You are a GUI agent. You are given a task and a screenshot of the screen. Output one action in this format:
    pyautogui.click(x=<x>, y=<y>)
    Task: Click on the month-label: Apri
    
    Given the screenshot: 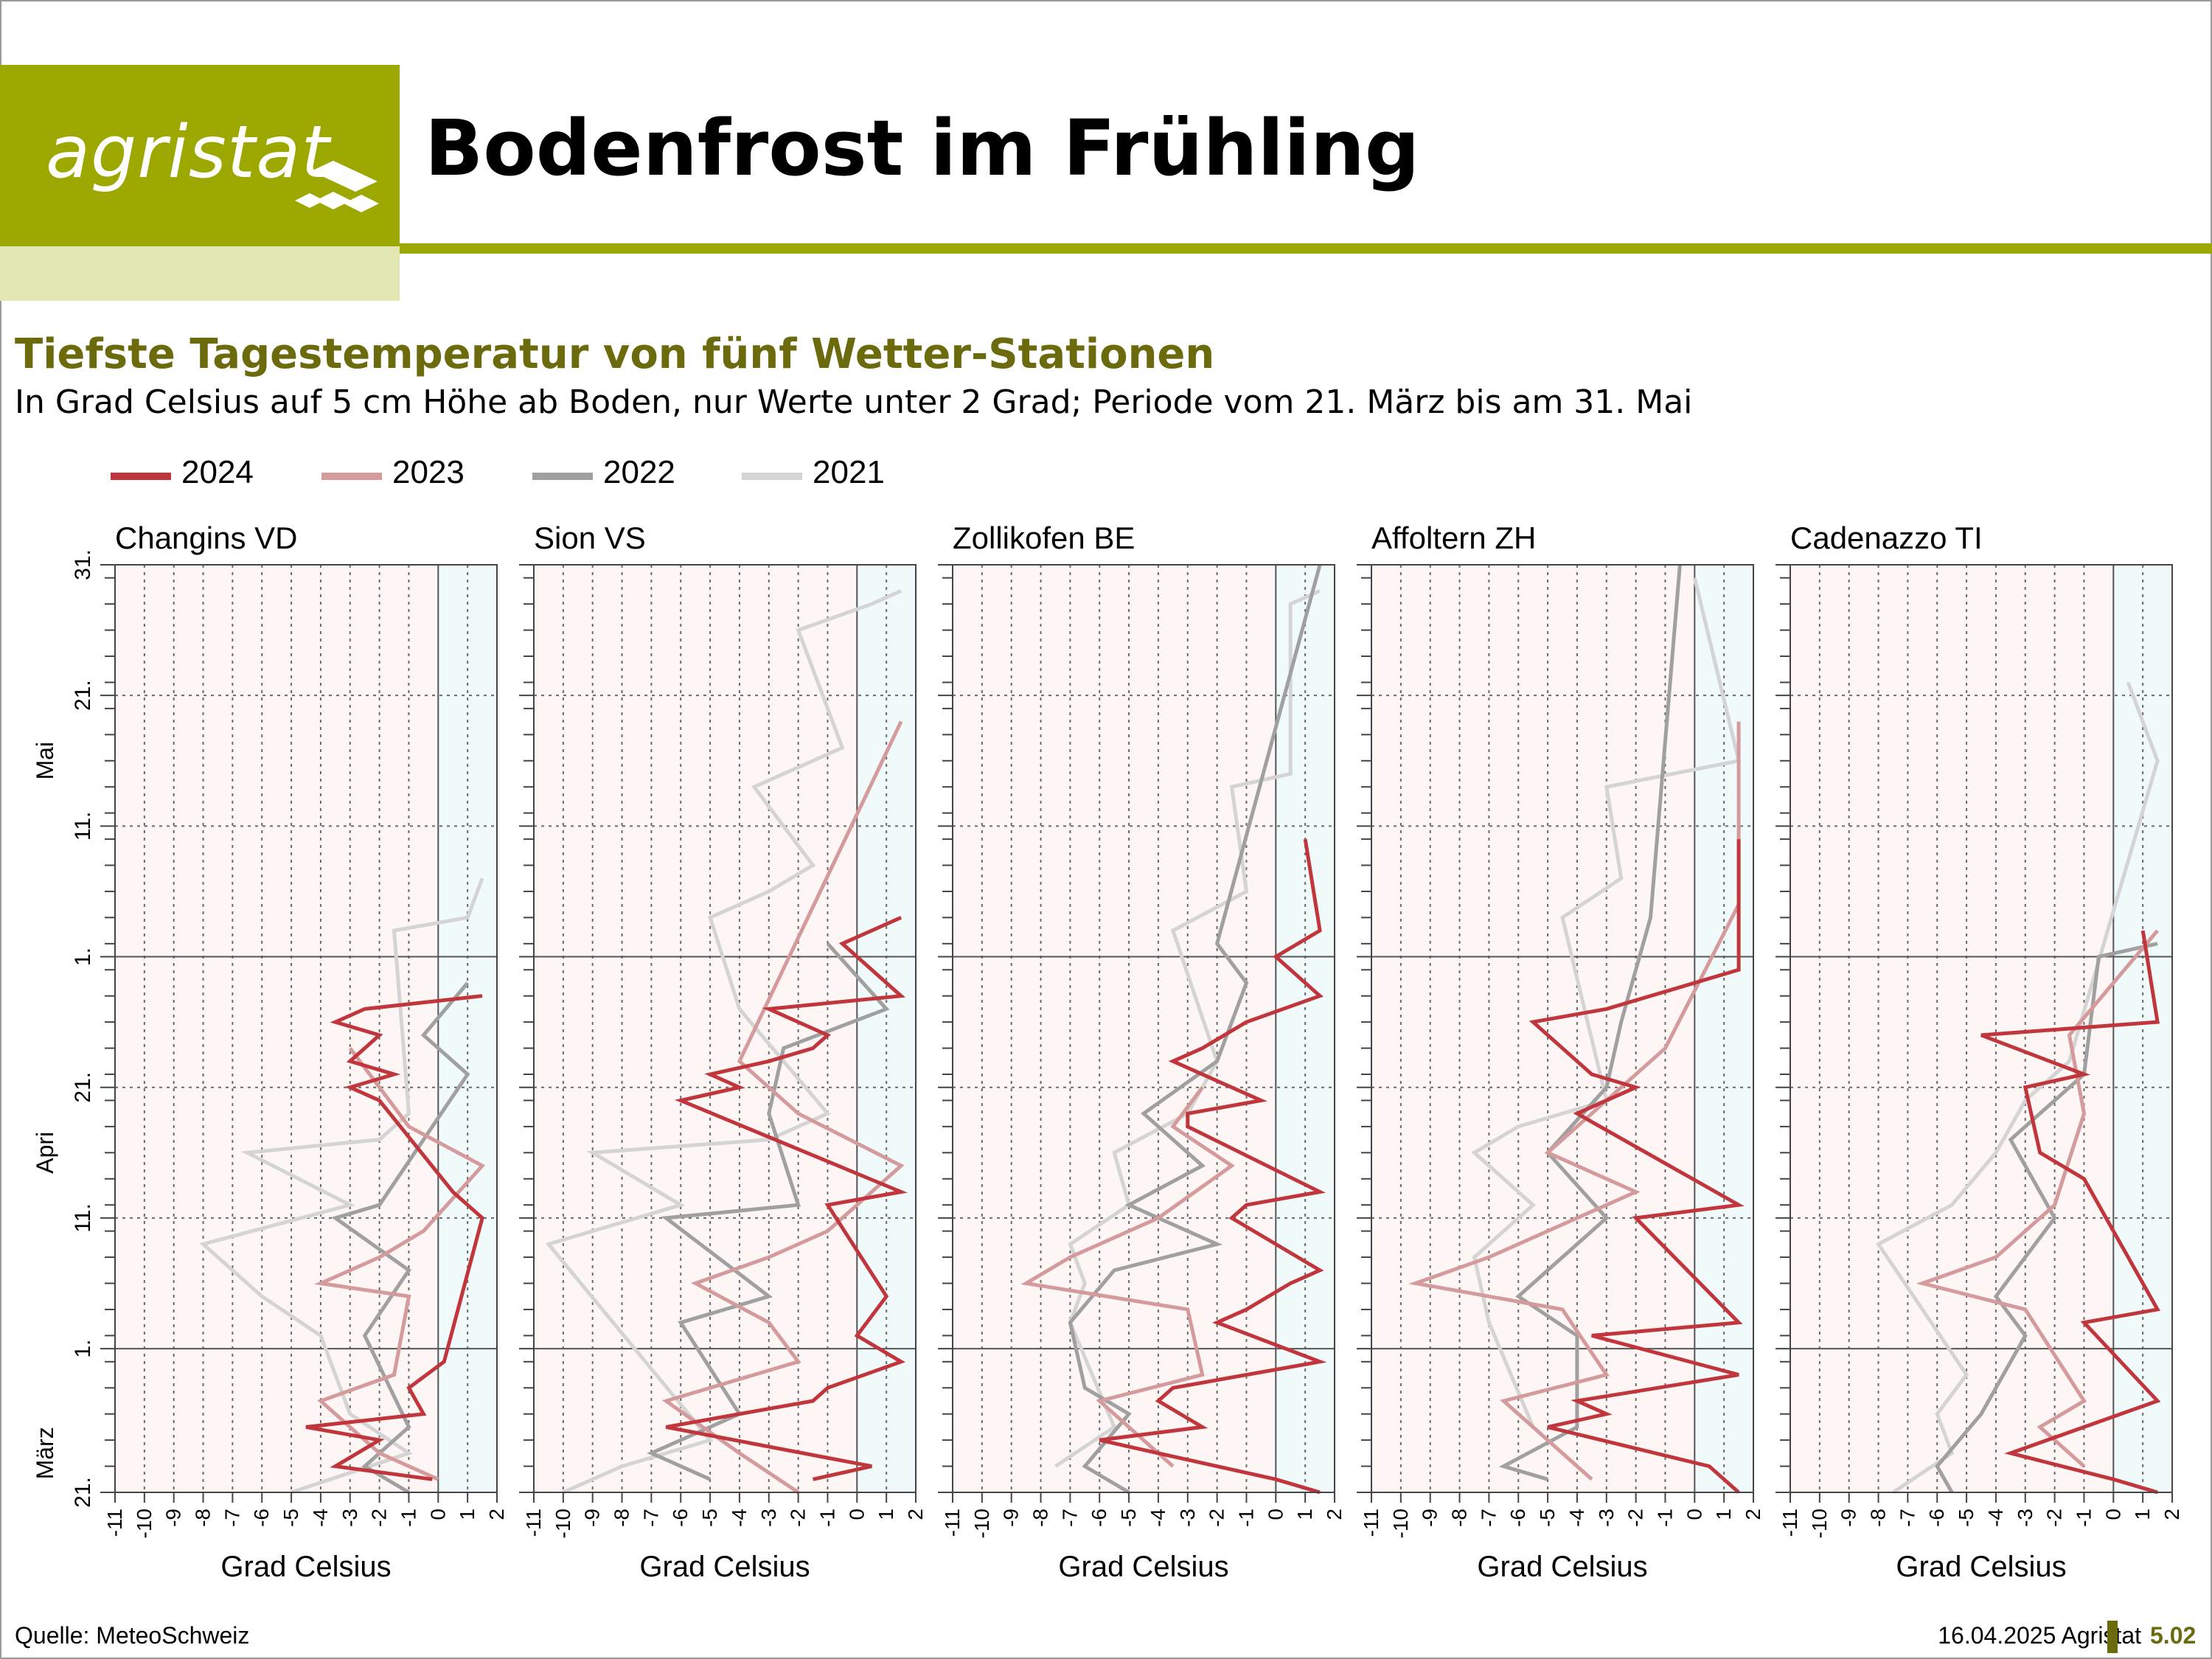 What is the action you would take?
    pyautogui.click(x=45, y=1153)
    